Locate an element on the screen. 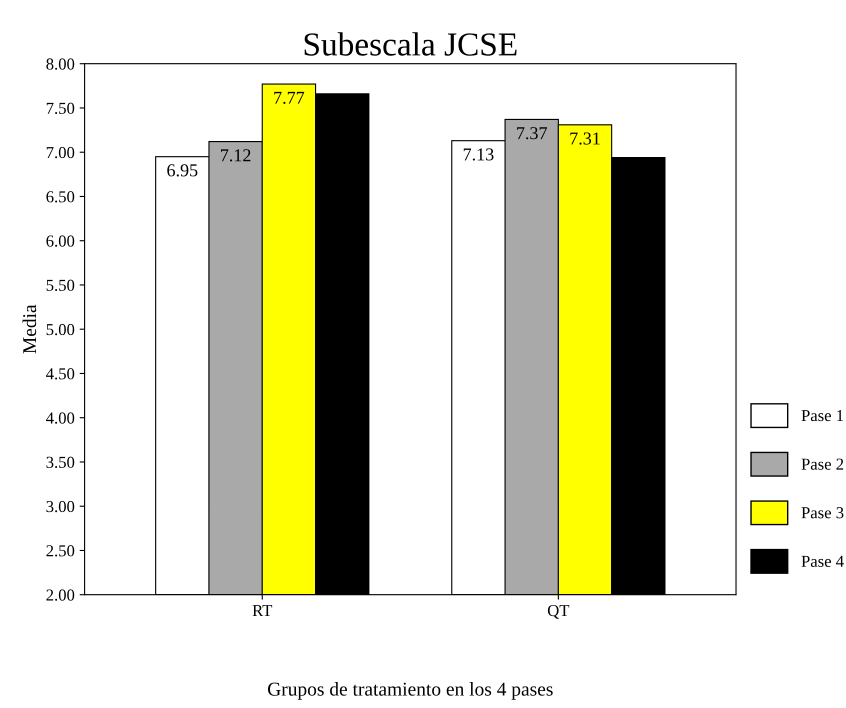  y-tick-label: 4.00 is located at coordinates (60, 418).